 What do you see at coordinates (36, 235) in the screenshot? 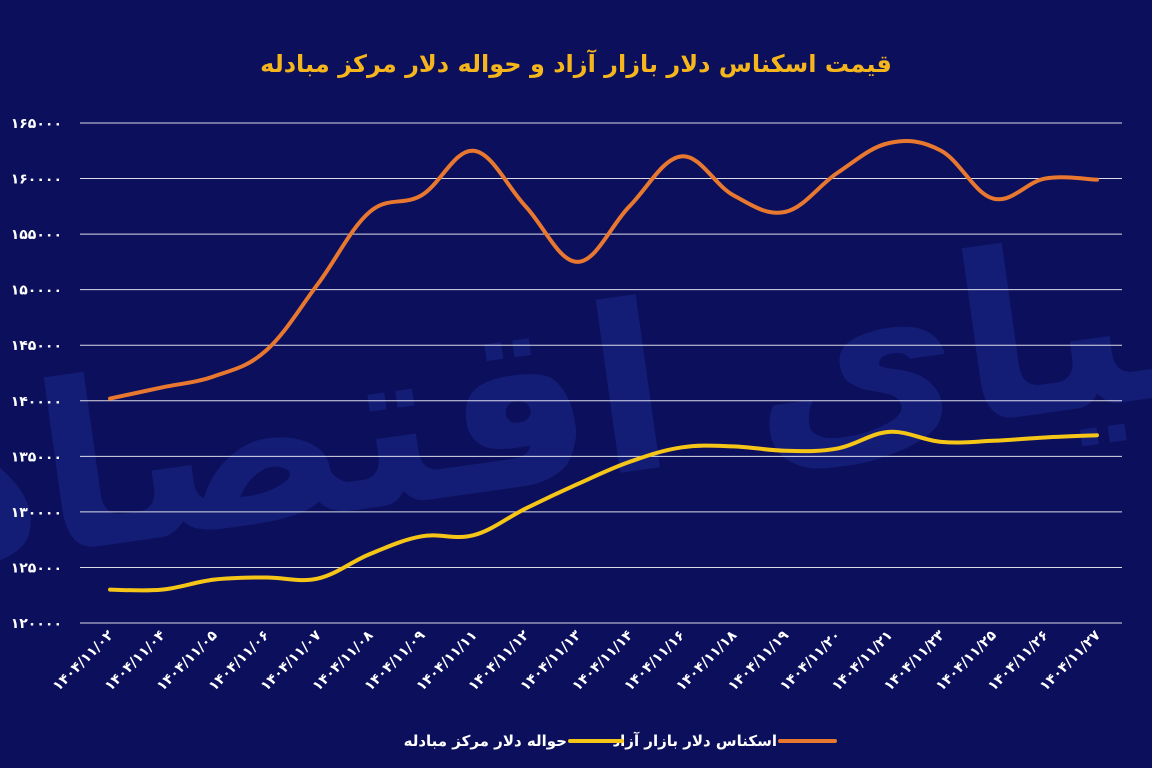
I see `y-tick-label: ۱۵۵۰۰۰` at bounding box center [36, 235].